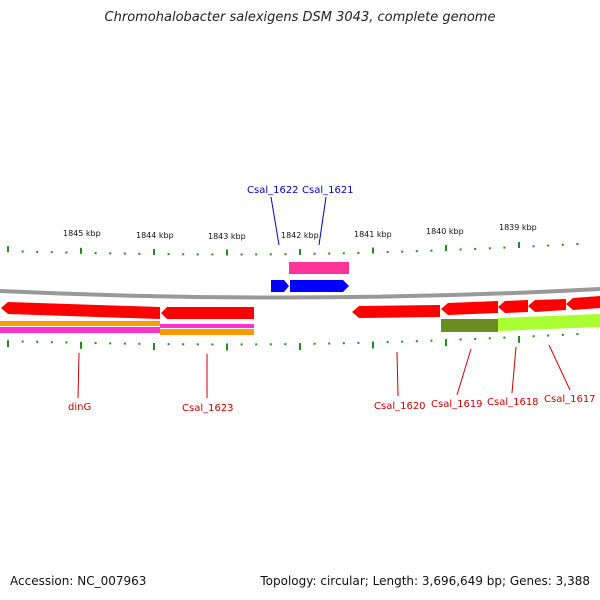 This screenshot has height=600, width=600. I want to click on tick-label: 1843 kbp, so click(227, 236).